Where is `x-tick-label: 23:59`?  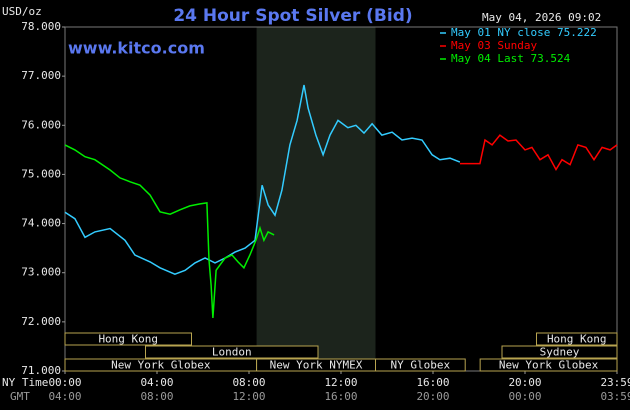 x-tick-label: 23:59 is located at coordinates (615, 382).